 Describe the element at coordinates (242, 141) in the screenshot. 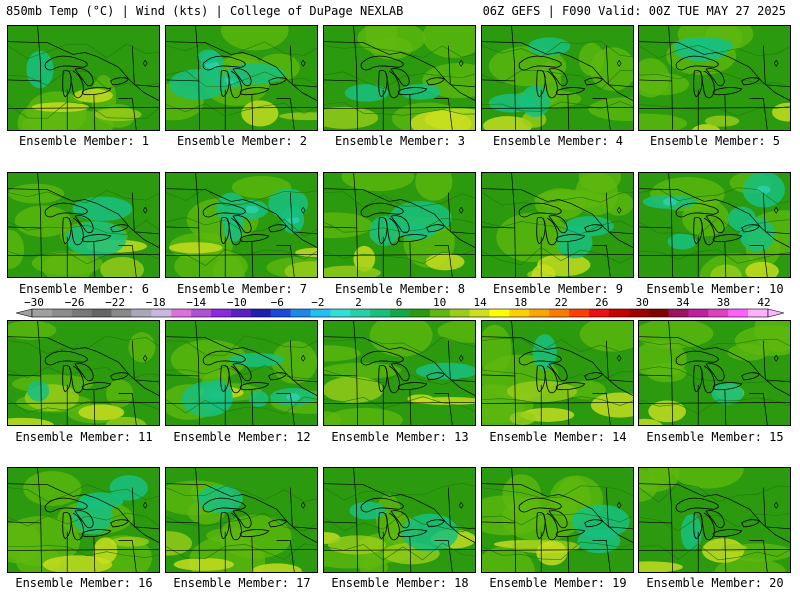

I see `ensemble-member-label: Ensemble Member: 2` at that location.